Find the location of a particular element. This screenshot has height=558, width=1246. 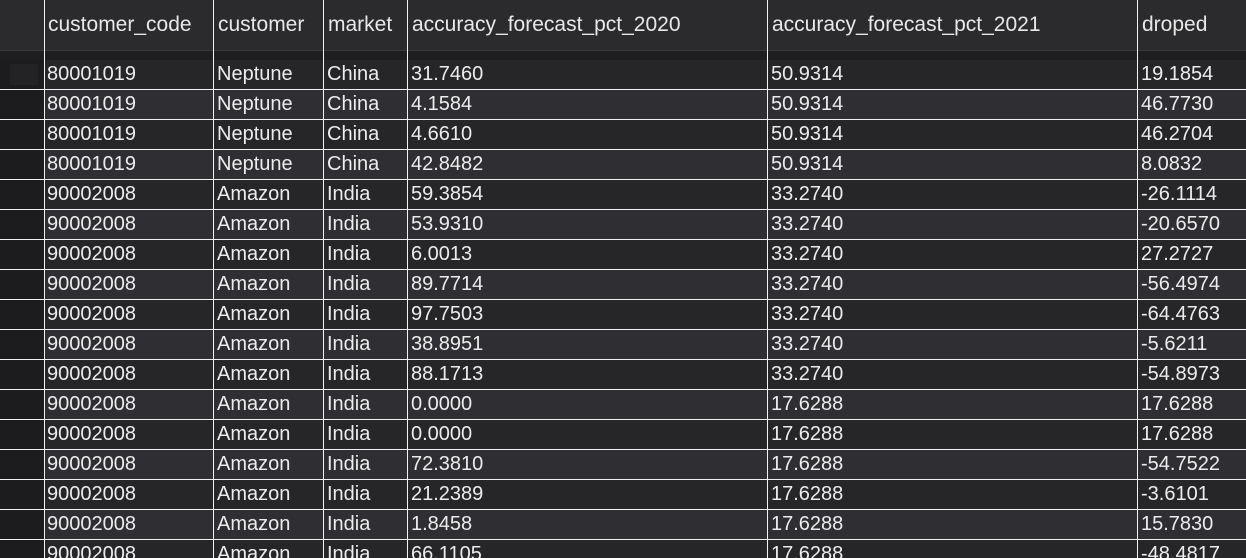

cell-droped: -54.7522 is located at coordinates (1180, 464).